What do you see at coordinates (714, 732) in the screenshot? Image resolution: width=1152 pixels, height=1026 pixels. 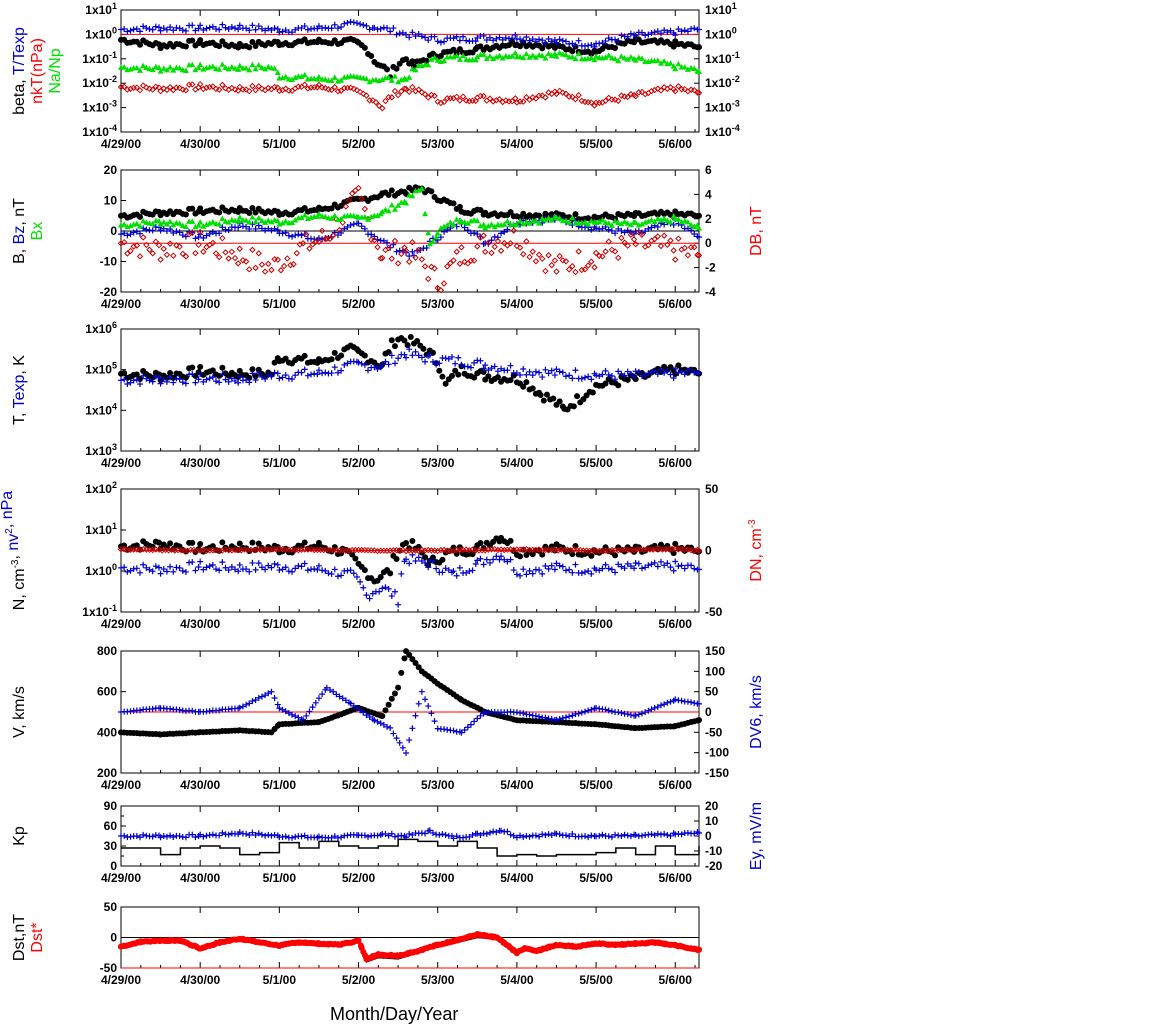 I see `y-right-tick-label: -50` at bounding box center [714, 732].